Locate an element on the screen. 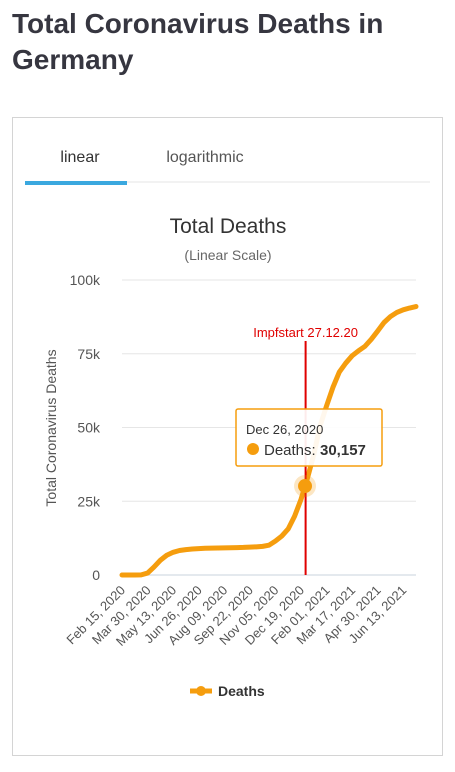 This screenshot has height=772, width=455. y-tick-label: 50k is located at coordinates (89, 428).